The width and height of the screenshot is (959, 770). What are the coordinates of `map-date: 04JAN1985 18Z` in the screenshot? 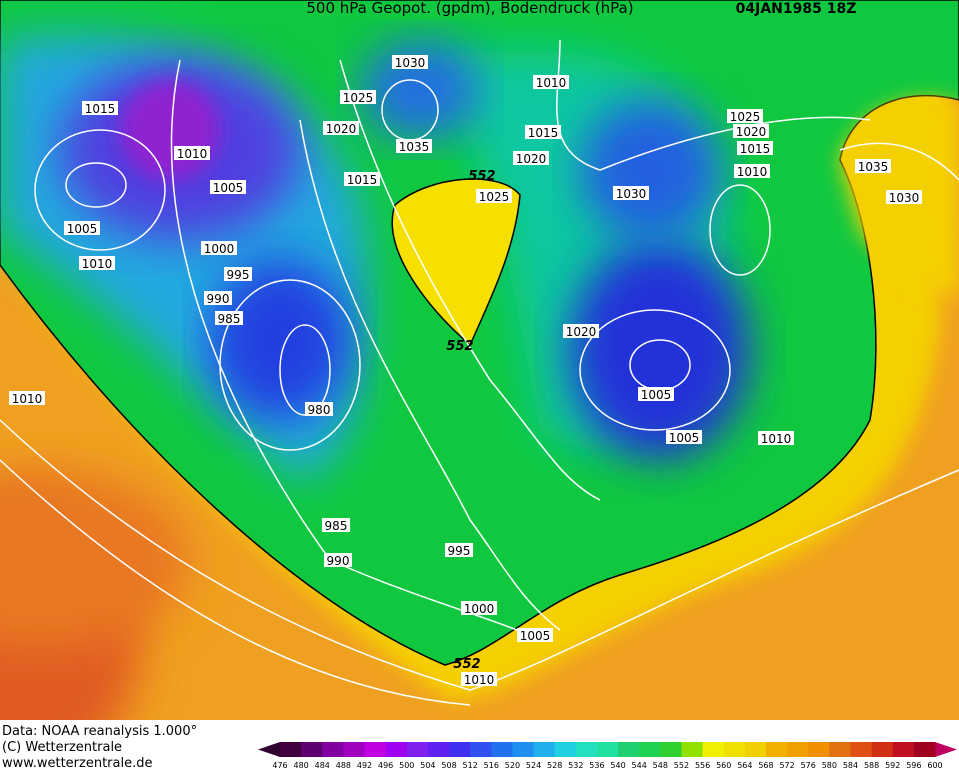 It's located at (796, 9).